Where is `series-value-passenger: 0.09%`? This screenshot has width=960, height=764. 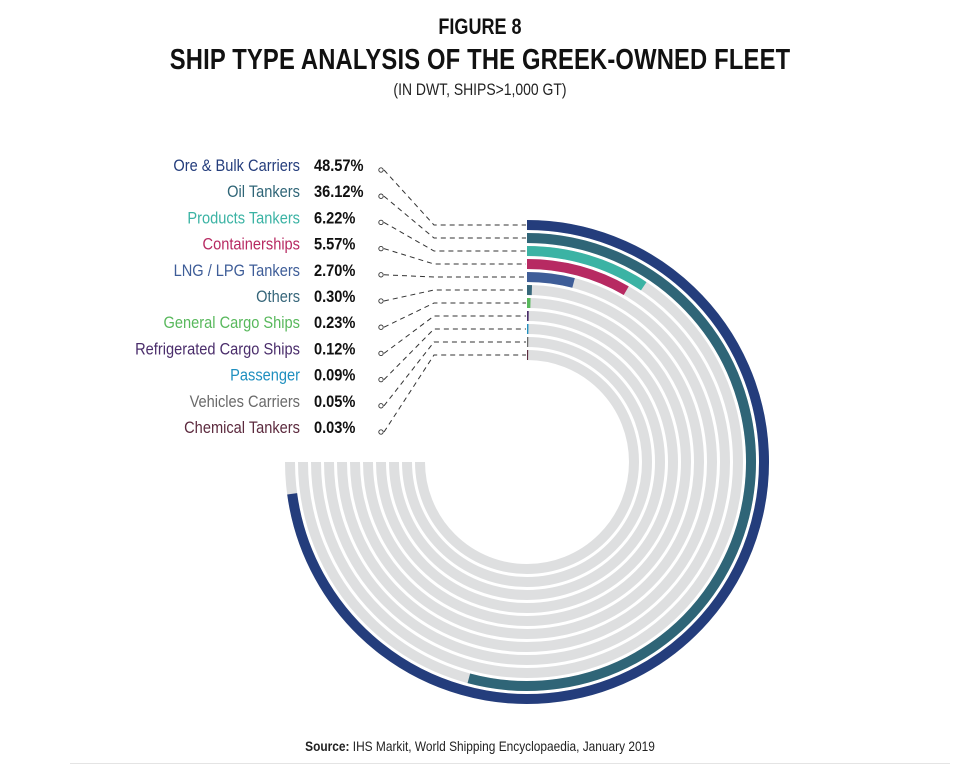 series-value-passenger: 0.09% is located at coordinates (334, 376).